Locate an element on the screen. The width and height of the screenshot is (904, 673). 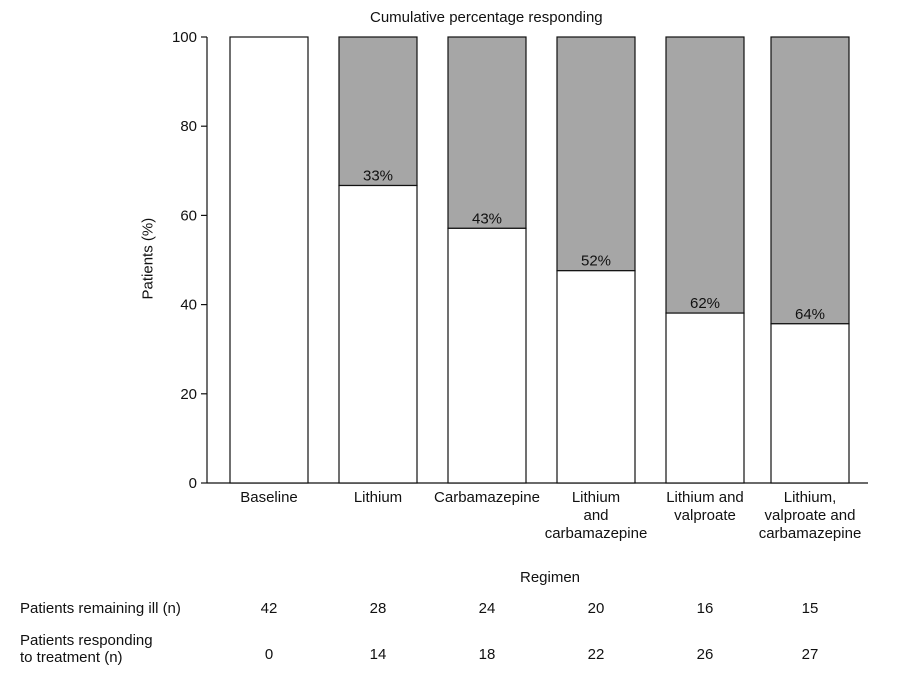
table-cell-remaining: 16 is located at coordinates (705, 608).